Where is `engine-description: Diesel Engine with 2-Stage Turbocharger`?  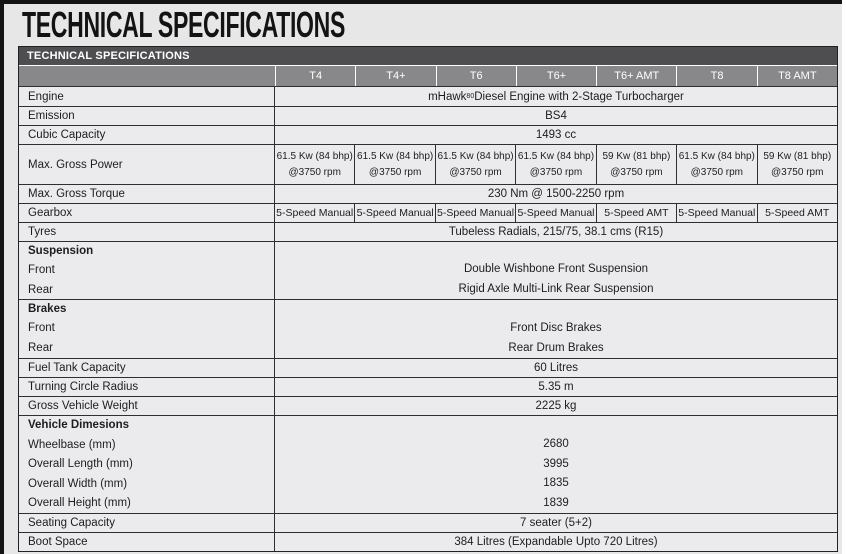 engine-description: Diesel Engine with 2-Stage Turbocharger is located at coordinates (579, 96).